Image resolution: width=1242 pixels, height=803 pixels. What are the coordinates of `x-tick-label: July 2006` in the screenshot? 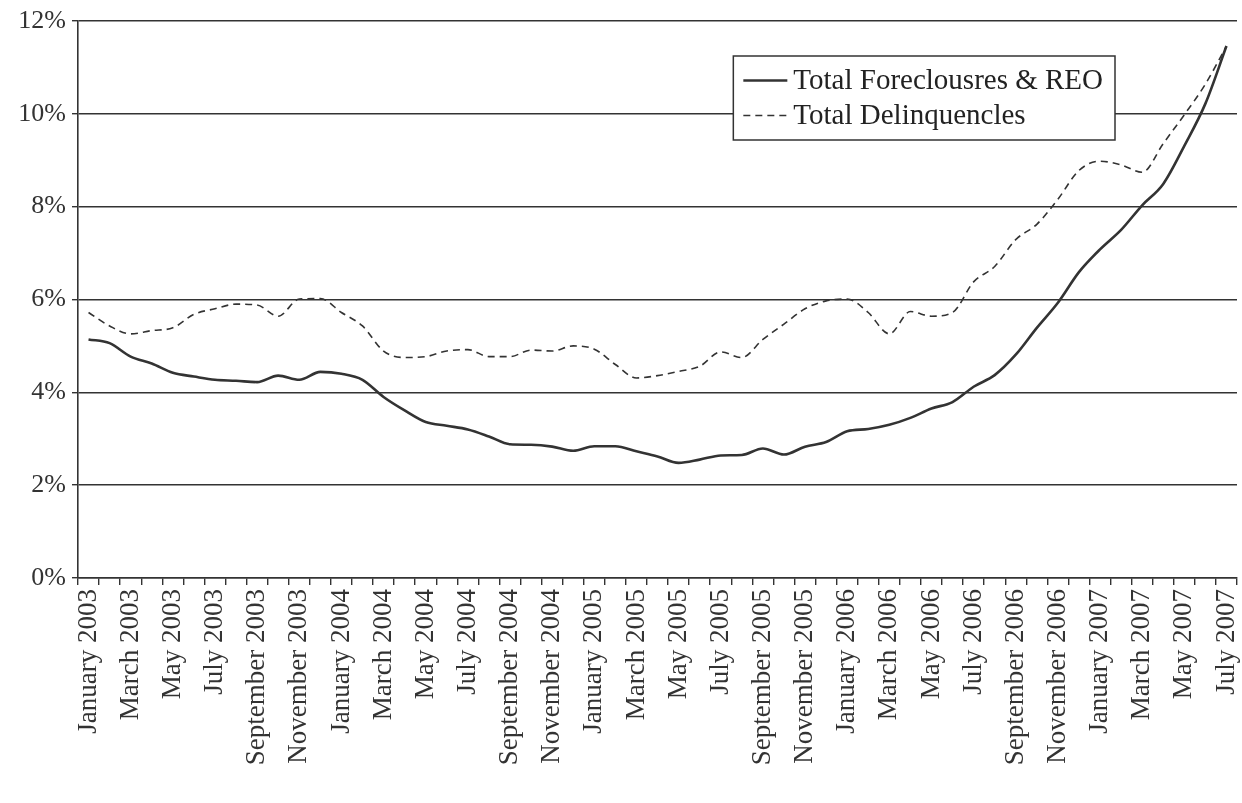 It's located at (971, 642).